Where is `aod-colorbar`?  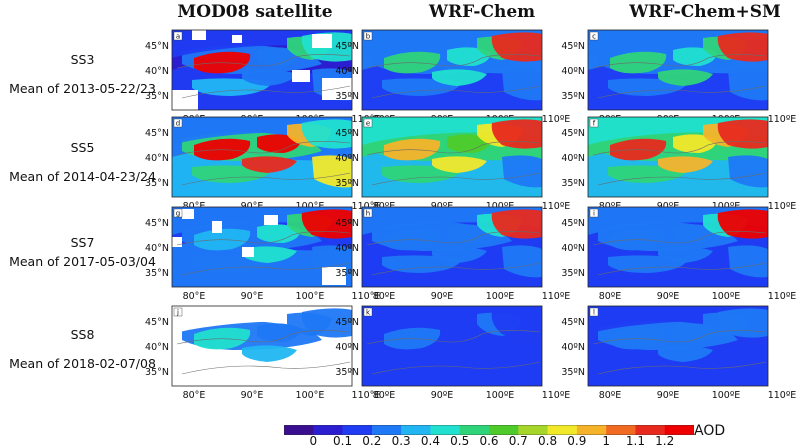
aod-colorbar is located at coordinates (489, 430).